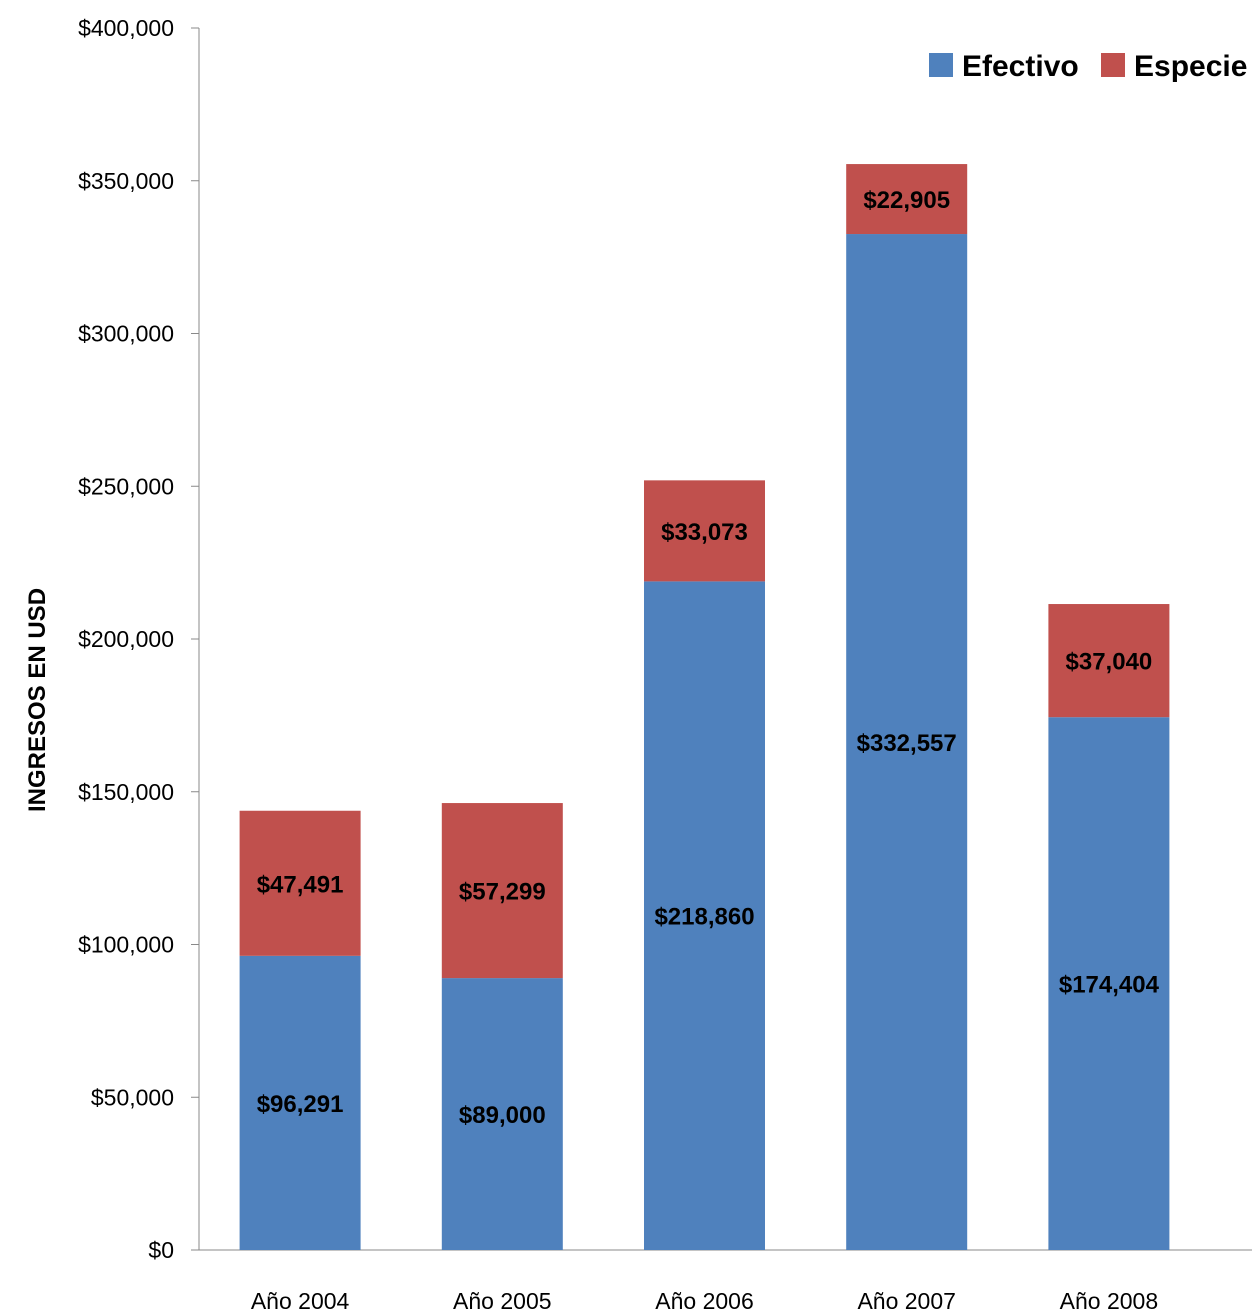 The width and height of the screenshot is (1252, 1314). I want to click on data-label-efectivo: $96,291, so click(300, 1104).